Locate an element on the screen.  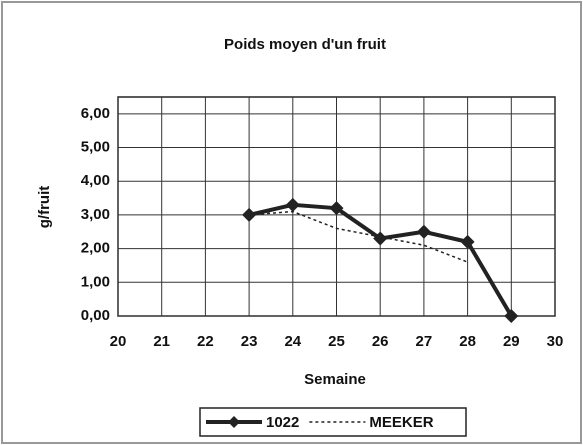
x-tick-label: 25 is located at coordinates (336, 341).